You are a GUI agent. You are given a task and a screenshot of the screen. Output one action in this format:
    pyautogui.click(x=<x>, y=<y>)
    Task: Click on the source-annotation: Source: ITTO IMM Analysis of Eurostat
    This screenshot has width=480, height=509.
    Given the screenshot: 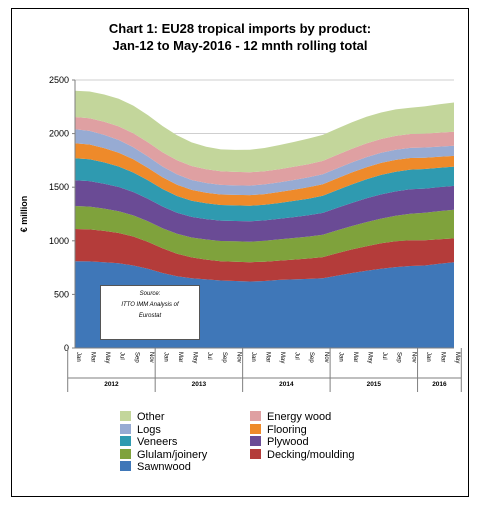 What is the action you would take?
    pyautogui.click(x=150, y=312)
    